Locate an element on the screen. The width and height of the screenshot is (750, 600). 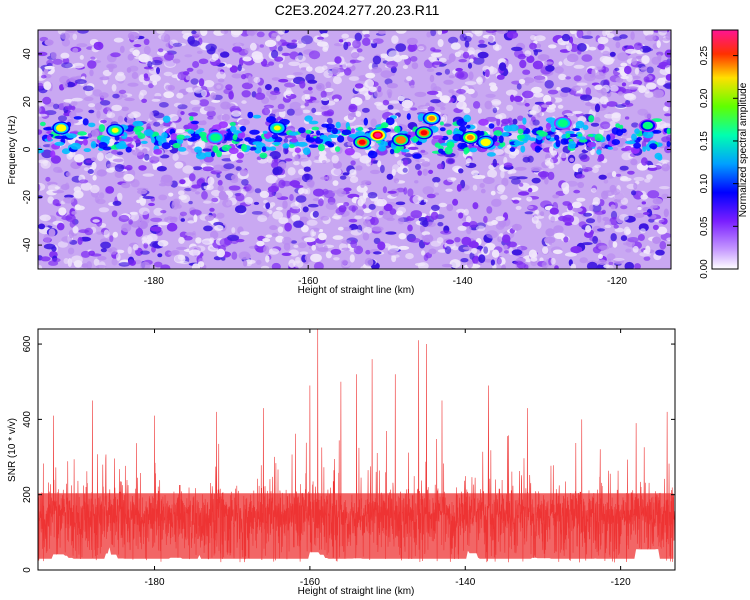
colorbar-tick-label: 0.20 is located at coordinates (704, 98).